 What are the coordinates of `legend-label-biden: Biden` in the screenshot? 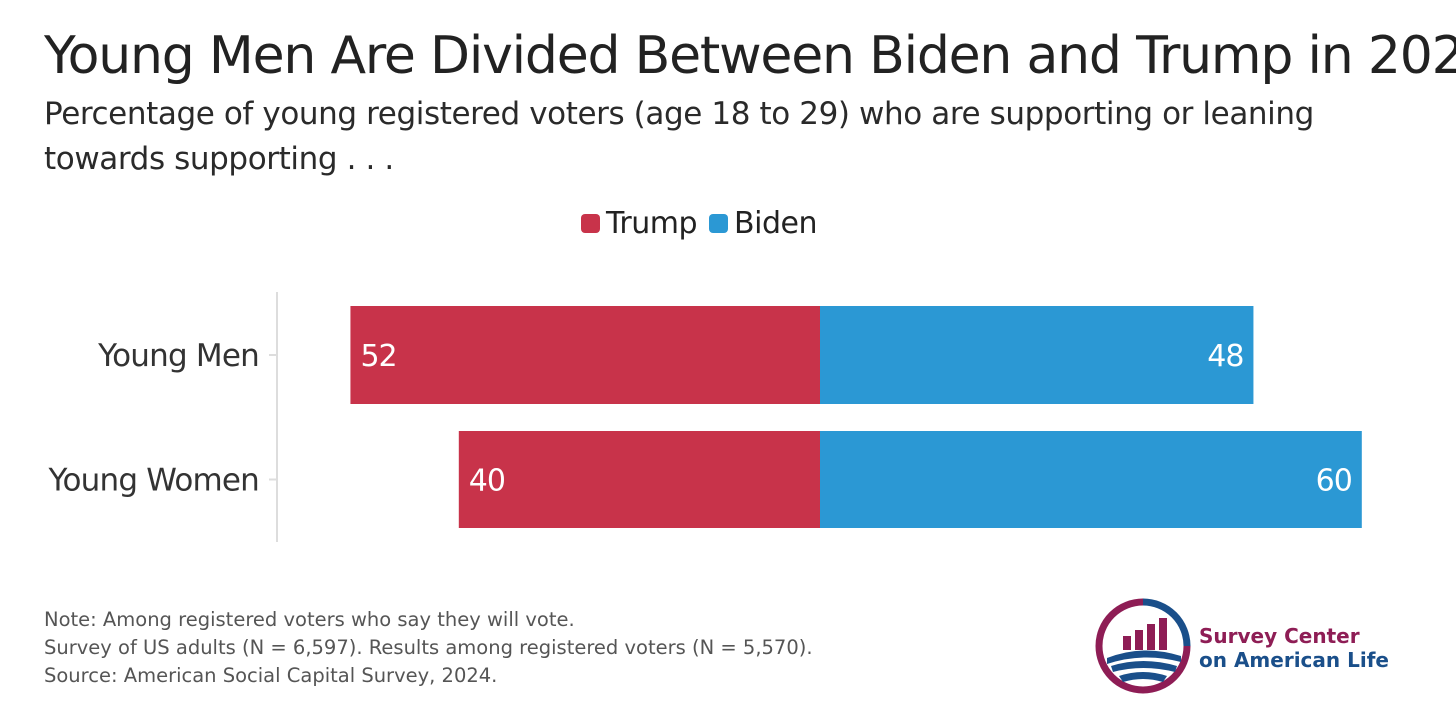 It's located at (775, 223).